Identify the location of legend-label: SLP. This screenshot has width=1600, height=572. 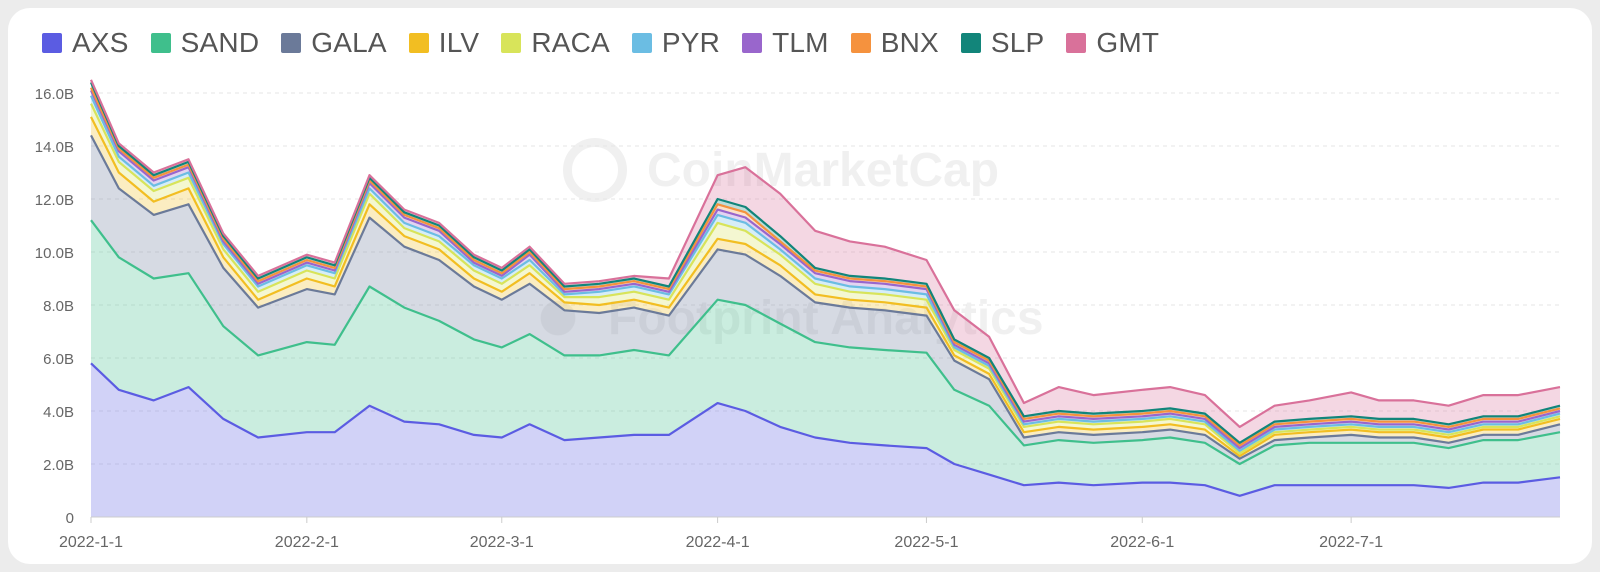
(1017, 42).